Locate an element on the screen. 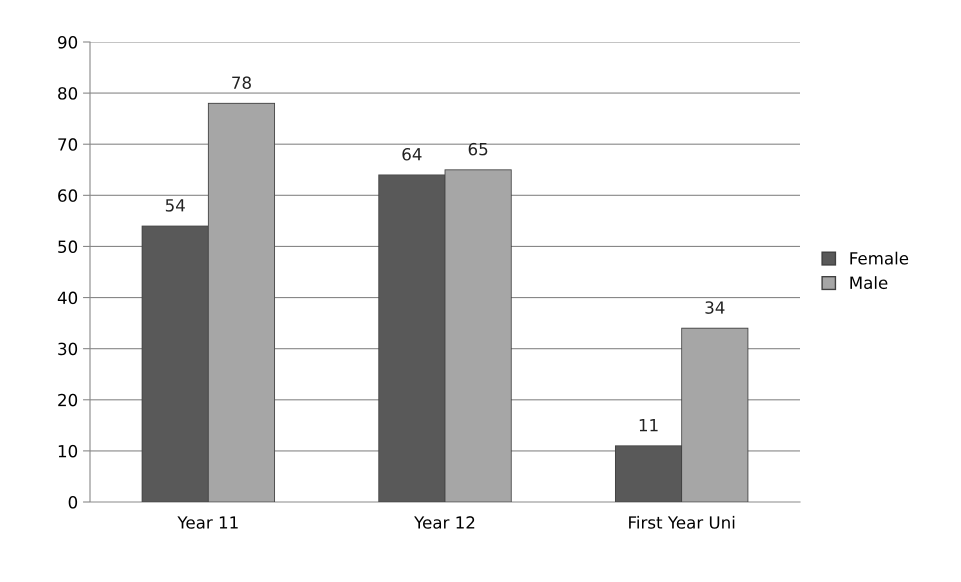 The image size is (961, 582). y-tick-label: 50 is located at coordinates (68, 247).